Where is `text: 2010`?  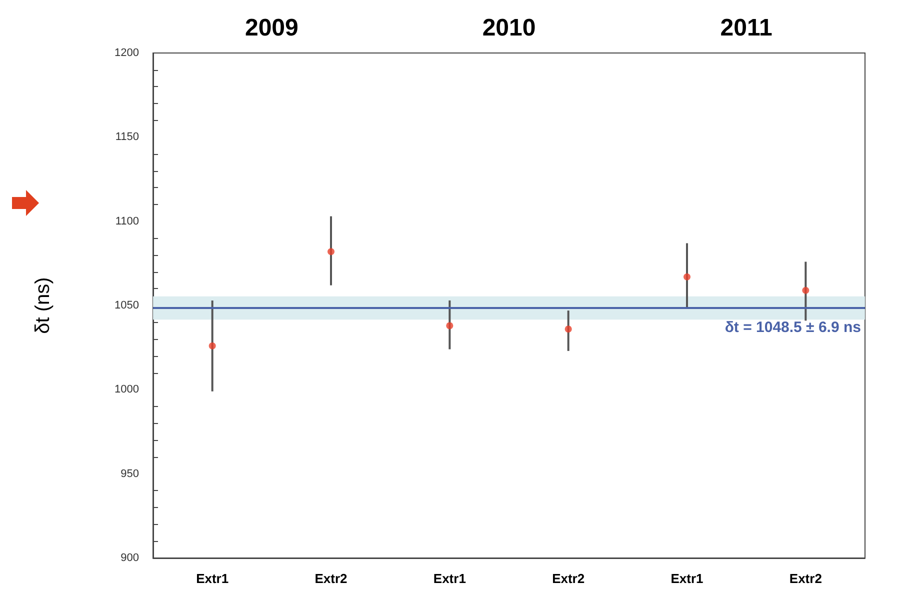
text: 2010 is located at coordinates (509, 28).